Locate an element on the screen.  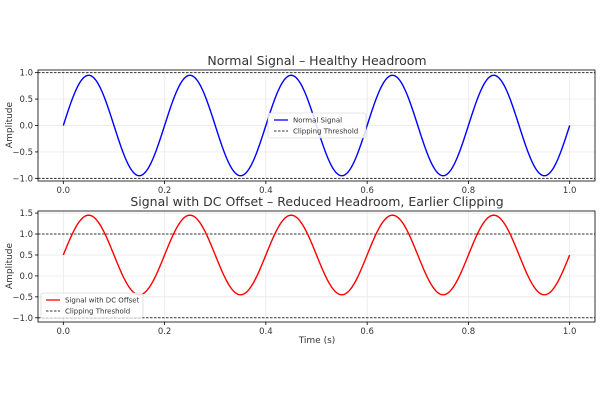
legend: Normal Signal Clipping Threshold is located at coordinates (317, 125).